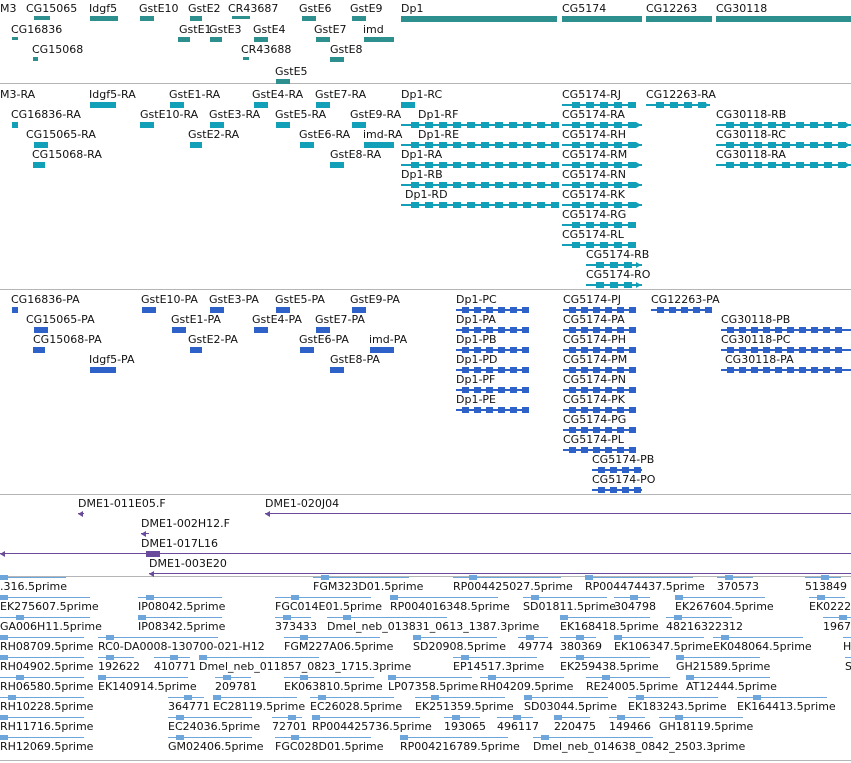 Image resolution: width=851 pixels, height=763 pixels. Describe the element at coordinates (153, 554) in the screenshot. I see `clone-block` at that location.